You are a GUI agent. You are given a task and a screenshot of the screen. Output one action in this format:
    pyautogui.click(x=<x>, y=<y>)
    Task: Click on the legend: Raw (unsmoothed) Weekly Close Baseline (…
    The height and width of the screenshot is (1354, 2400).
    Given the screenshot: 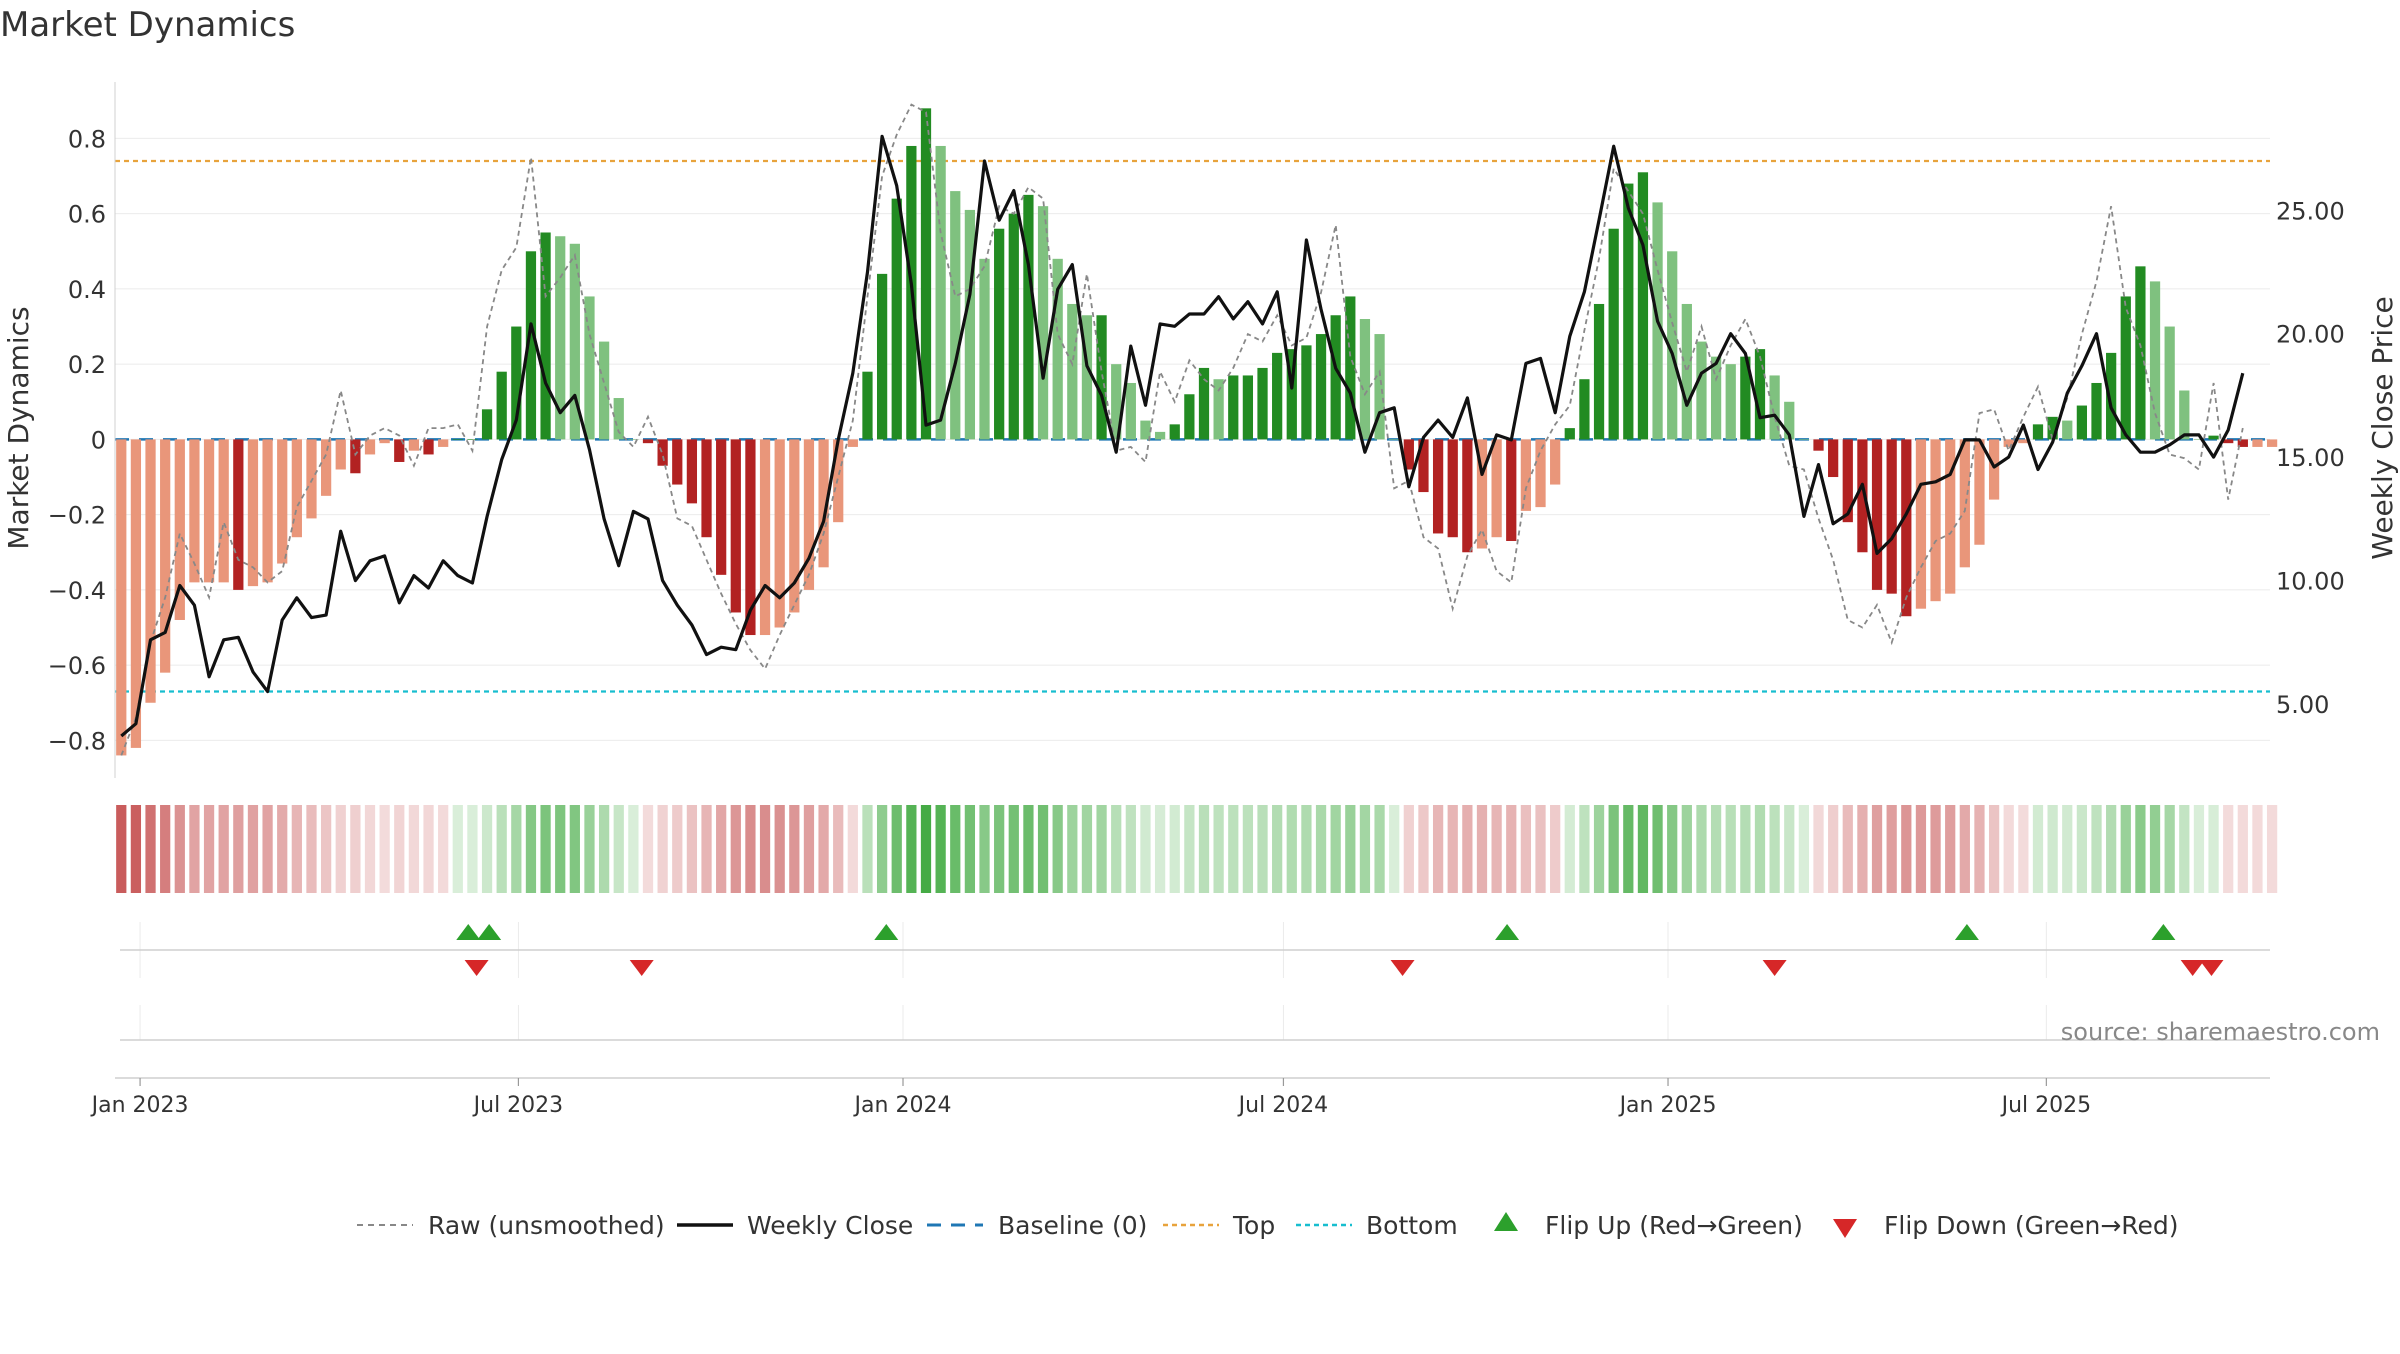 What is the action you would take?
    pyautogui.click(x=1268, y=1225)
    